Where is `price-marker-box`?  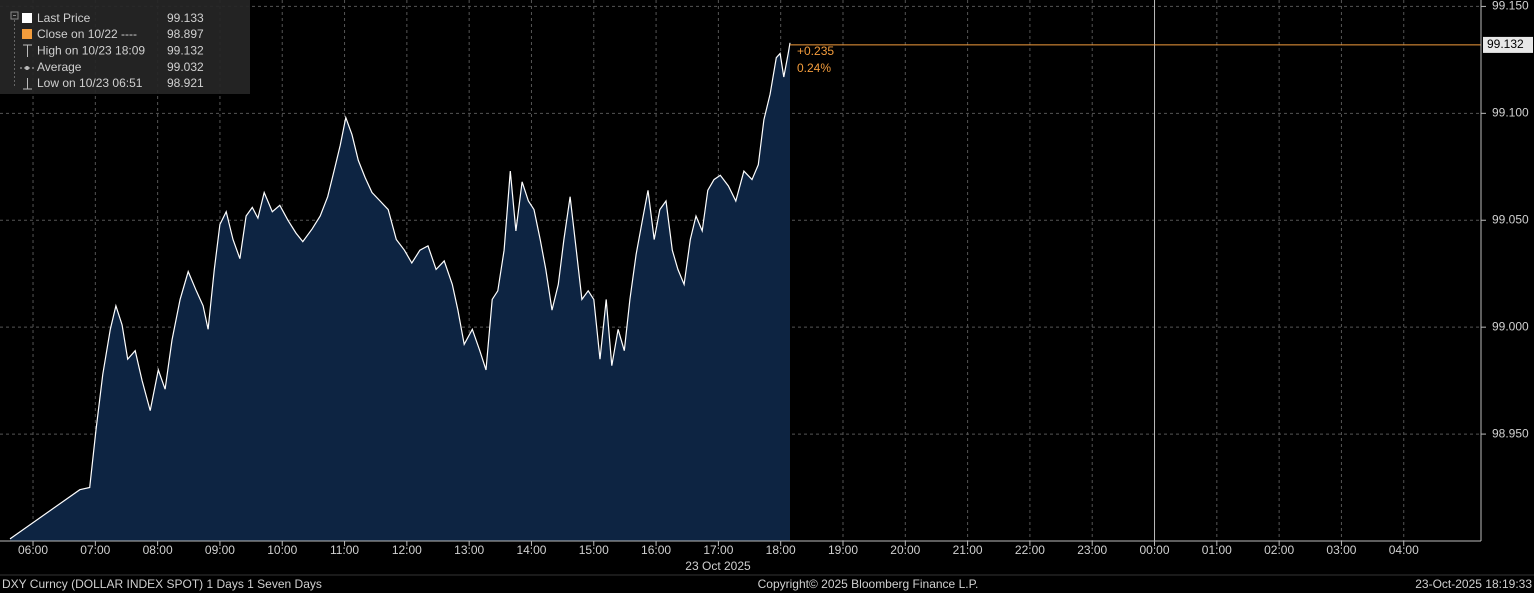 price-marker-box is located at coordinates (1508, 44).